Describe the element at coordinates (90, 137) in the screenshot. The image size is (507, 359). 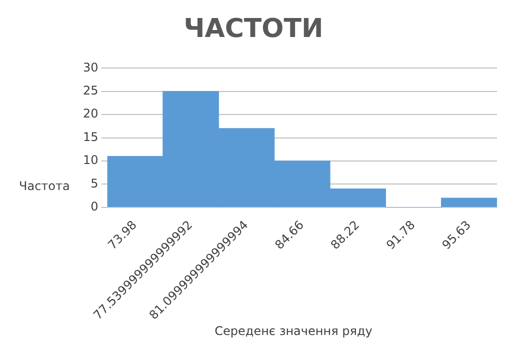
I see `y-tick-label: 15` at that location.